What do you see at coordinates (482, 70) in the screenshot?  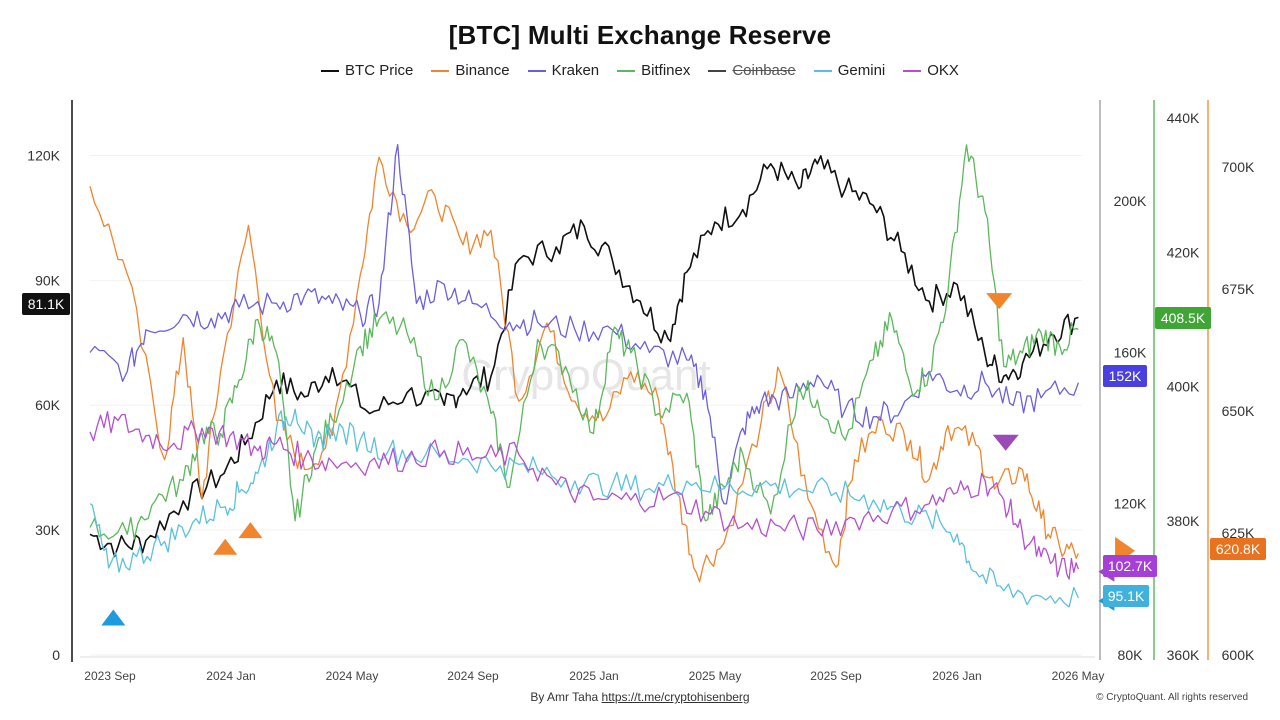 I see `legend-label: Binance` at bounding box center [482, 70].